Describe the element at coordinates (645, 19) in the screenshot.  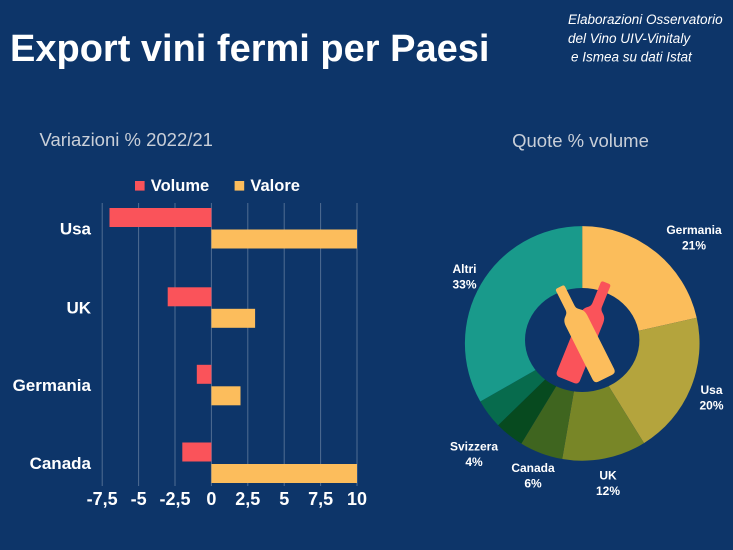
I see `svg-text: Elaborazioni Osservatorio` at that location.